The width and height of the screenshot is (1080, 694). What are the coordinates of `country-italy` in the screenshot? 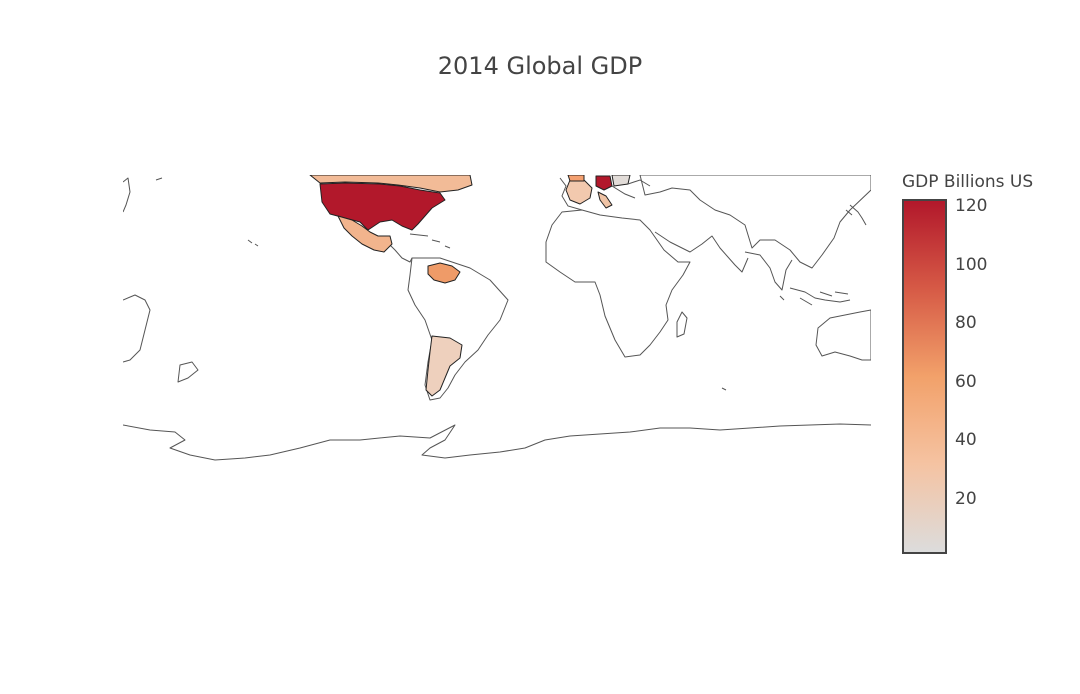 It's located at (605, 200).